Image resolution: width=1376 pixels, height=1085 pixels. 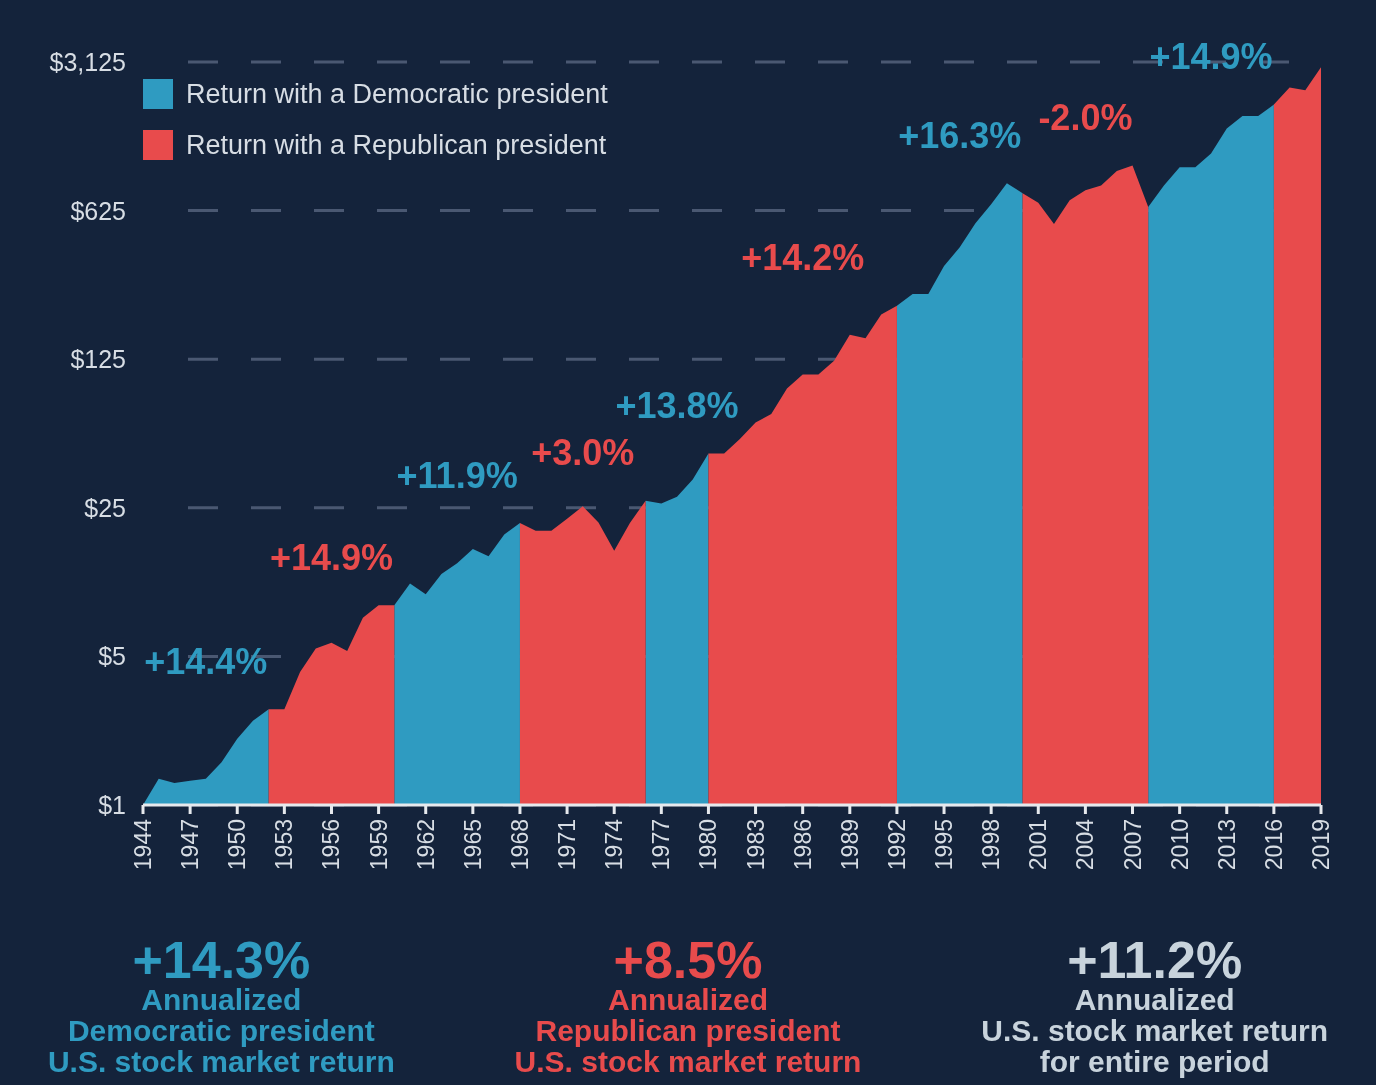 I want to click on annotation: -2.0%, so click(x=1085, y=117).